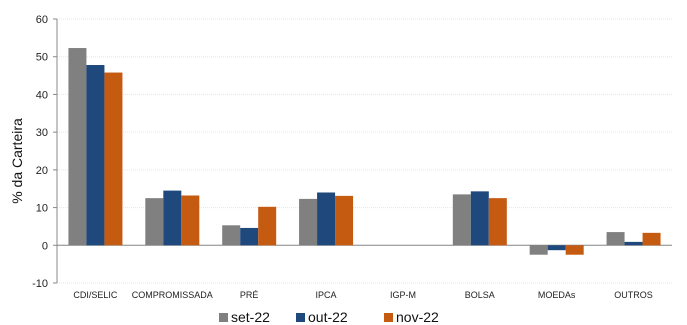 The width and height of the screenshot is (687, 325). Describe the element at coordinates (40, 284) in the screenshot. I see `y-tick-label: -10` at that location.